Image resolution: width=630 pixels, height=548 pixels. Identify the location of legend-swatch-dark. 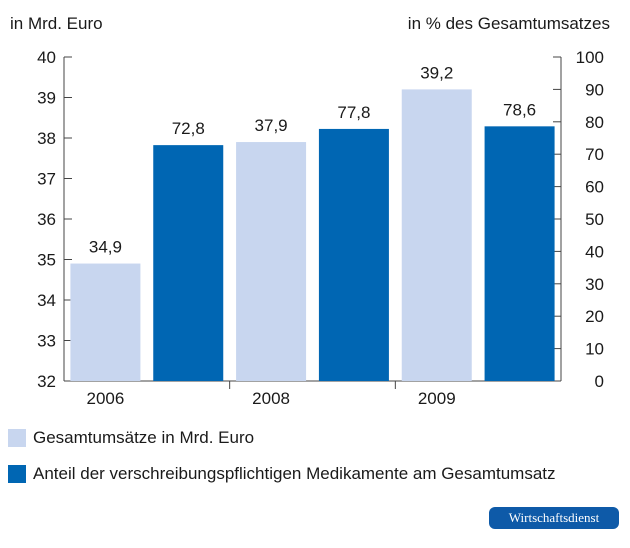
(17, 474).